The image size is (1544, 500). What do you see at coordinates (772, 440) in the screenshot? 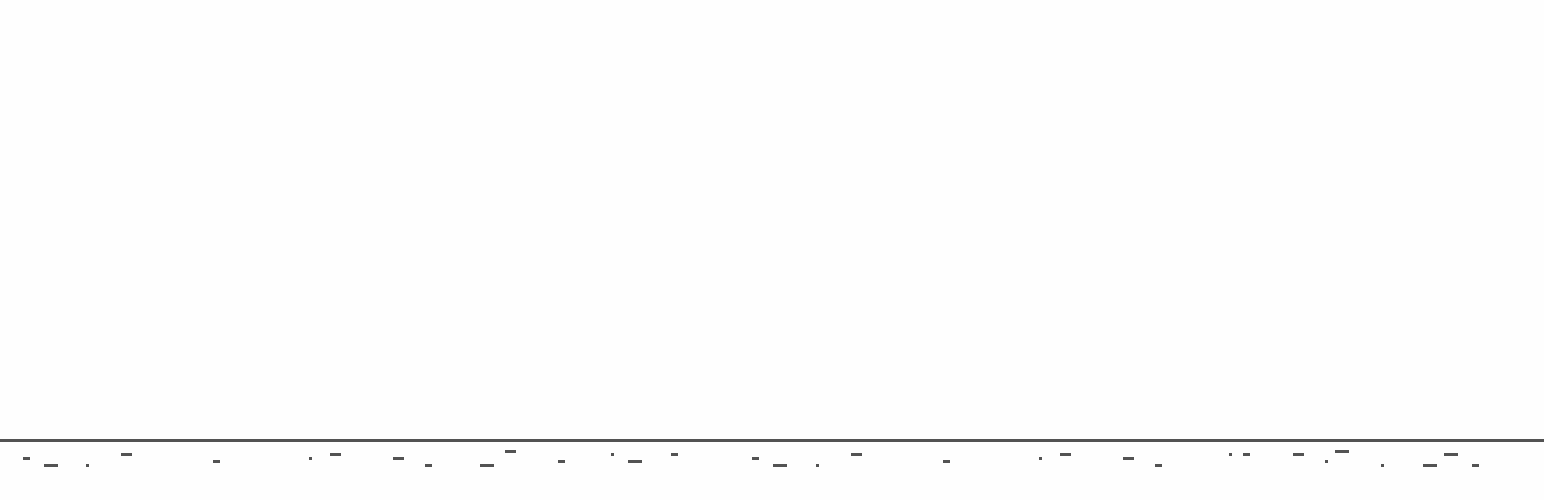
I see `ground-horizon-line` at bounding box center [772, 440].